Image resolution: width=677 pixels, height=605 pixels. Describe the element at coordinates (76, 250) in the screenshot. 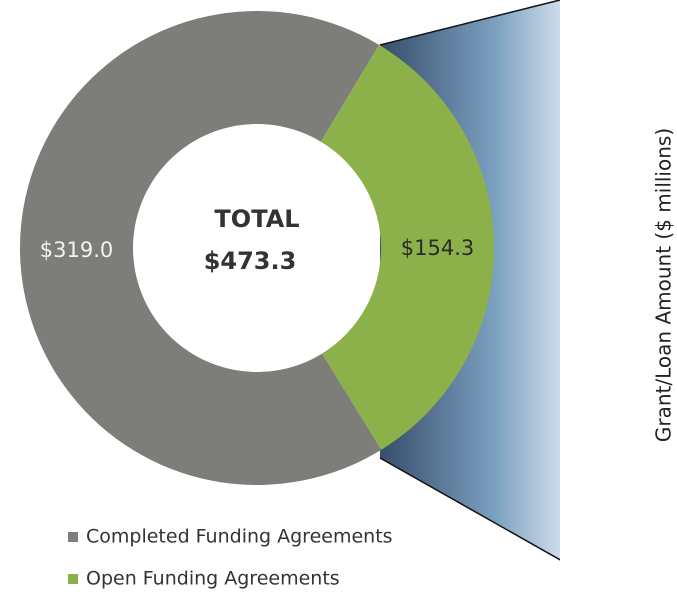

I see `value-label: $319.0` at that location.